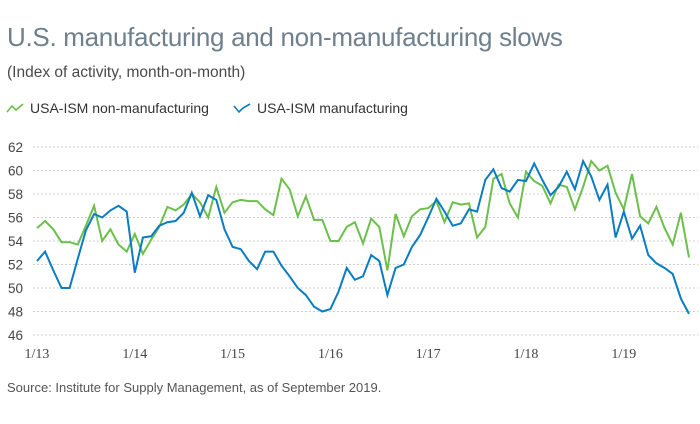 Image resolution: width=700 pixels, height=424 pixels. What do you see at coordinates (15, 288) in the screenshot?
I see `y-tick-label: 50` at bounding box center [15, 288].